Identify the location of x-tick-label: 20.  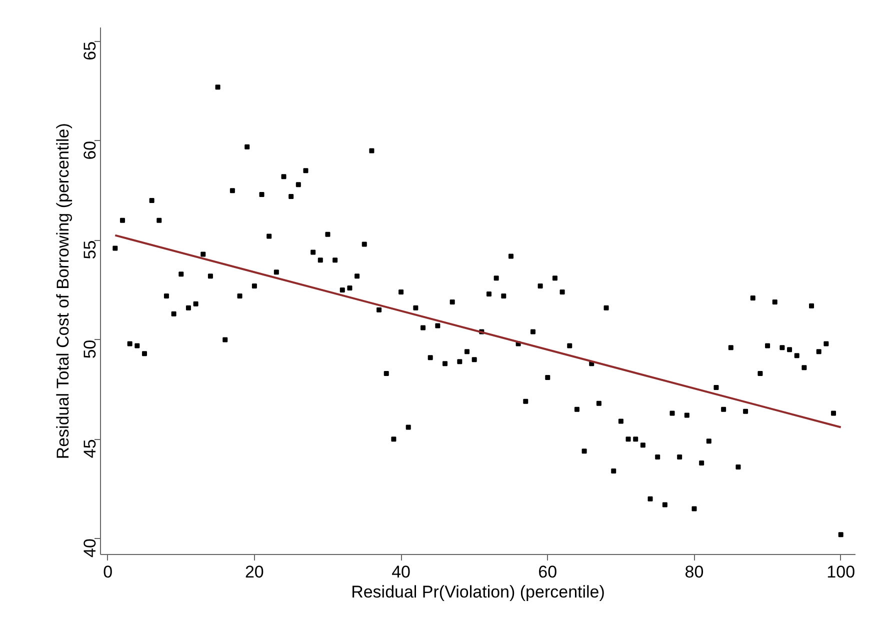
(254, 572).